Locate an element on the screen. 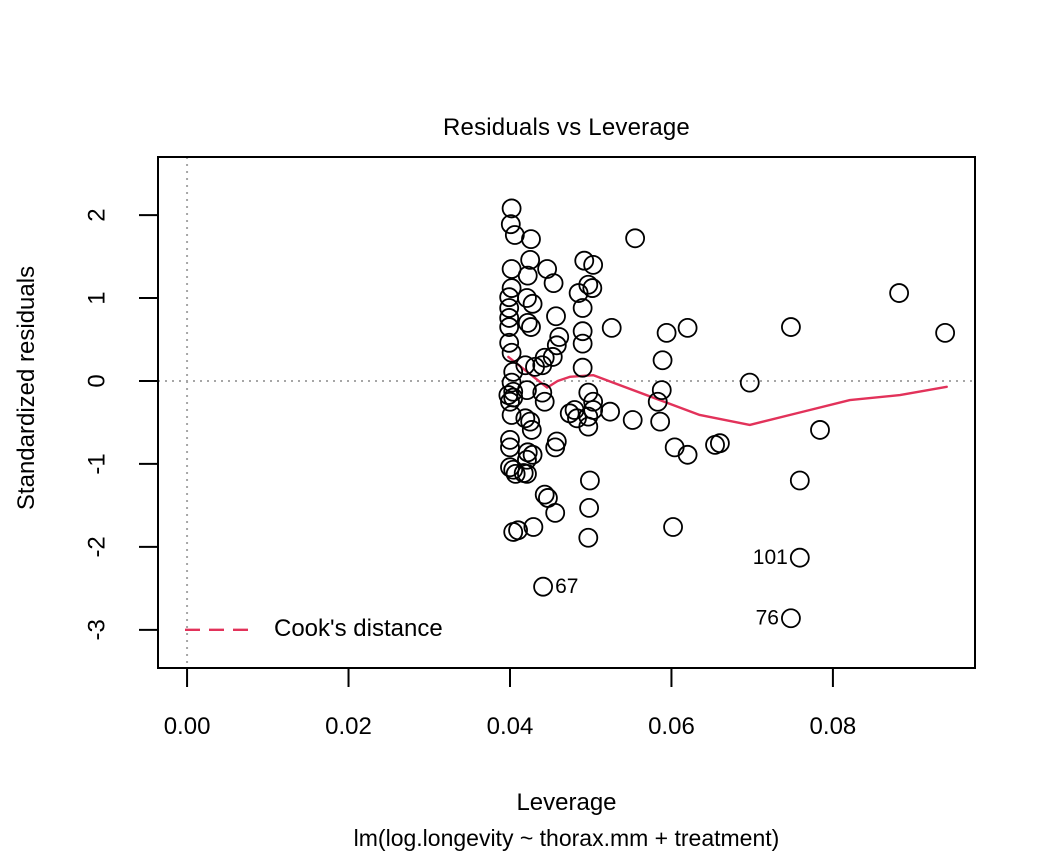 The image size is (1056, 864). x-axis-tick-label: 0.02 is located at coordinates (348, 726).